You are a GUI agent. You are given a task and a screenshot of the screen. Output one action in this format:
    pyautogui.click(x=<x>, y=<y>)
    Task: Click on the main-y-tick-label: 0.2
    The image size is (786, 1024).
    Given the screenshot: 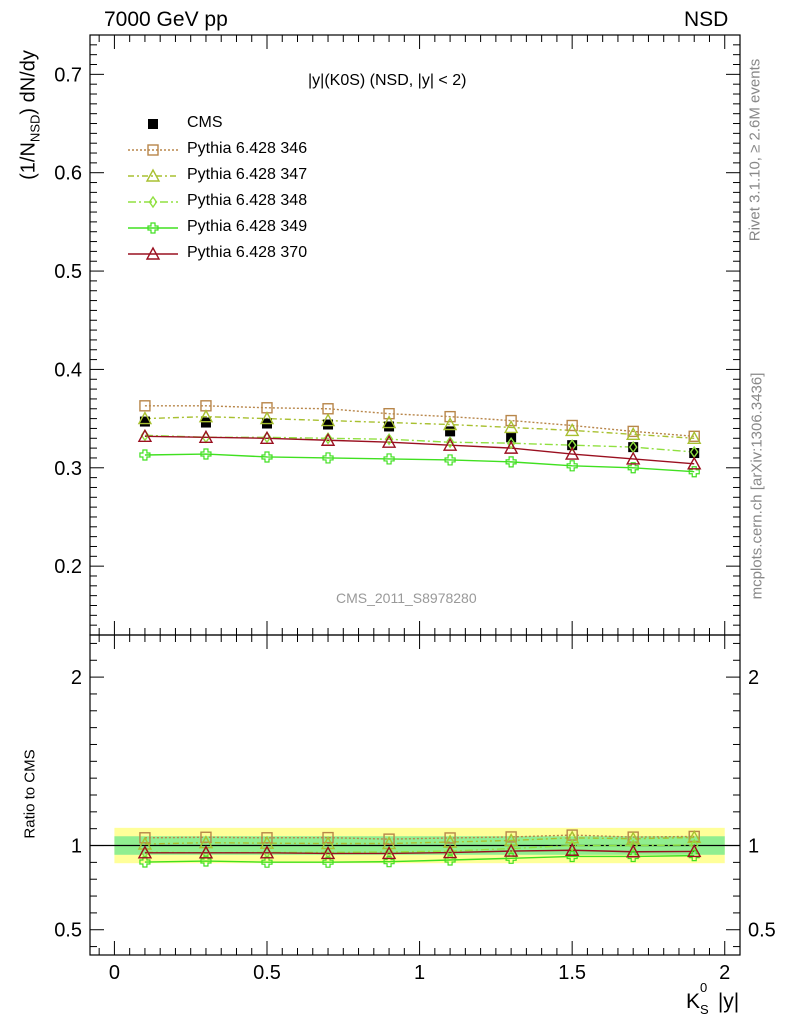 What is the action you would take?
    pyautogui.click(x=68, y=567)
    